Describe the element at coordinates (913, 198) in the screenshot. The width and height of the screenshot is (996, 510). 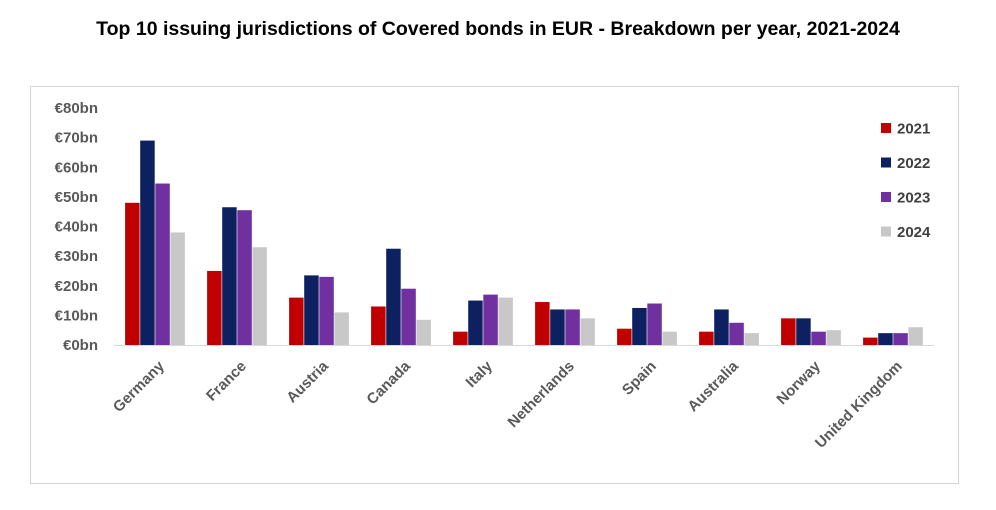
I see `legend-label: 2023` at that location.